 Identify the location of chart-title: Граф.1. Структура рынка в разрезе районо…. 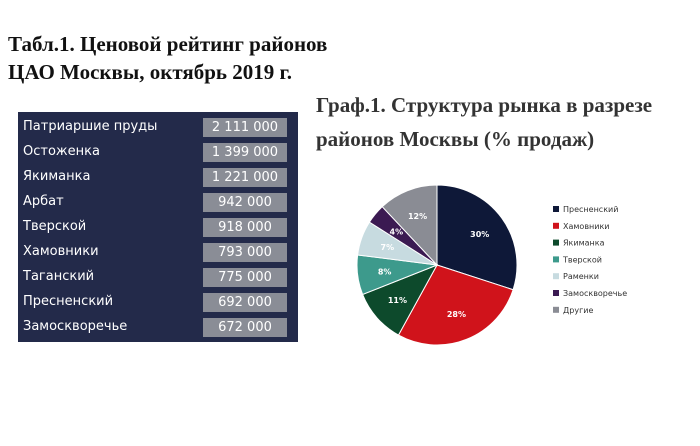
(508, 122).